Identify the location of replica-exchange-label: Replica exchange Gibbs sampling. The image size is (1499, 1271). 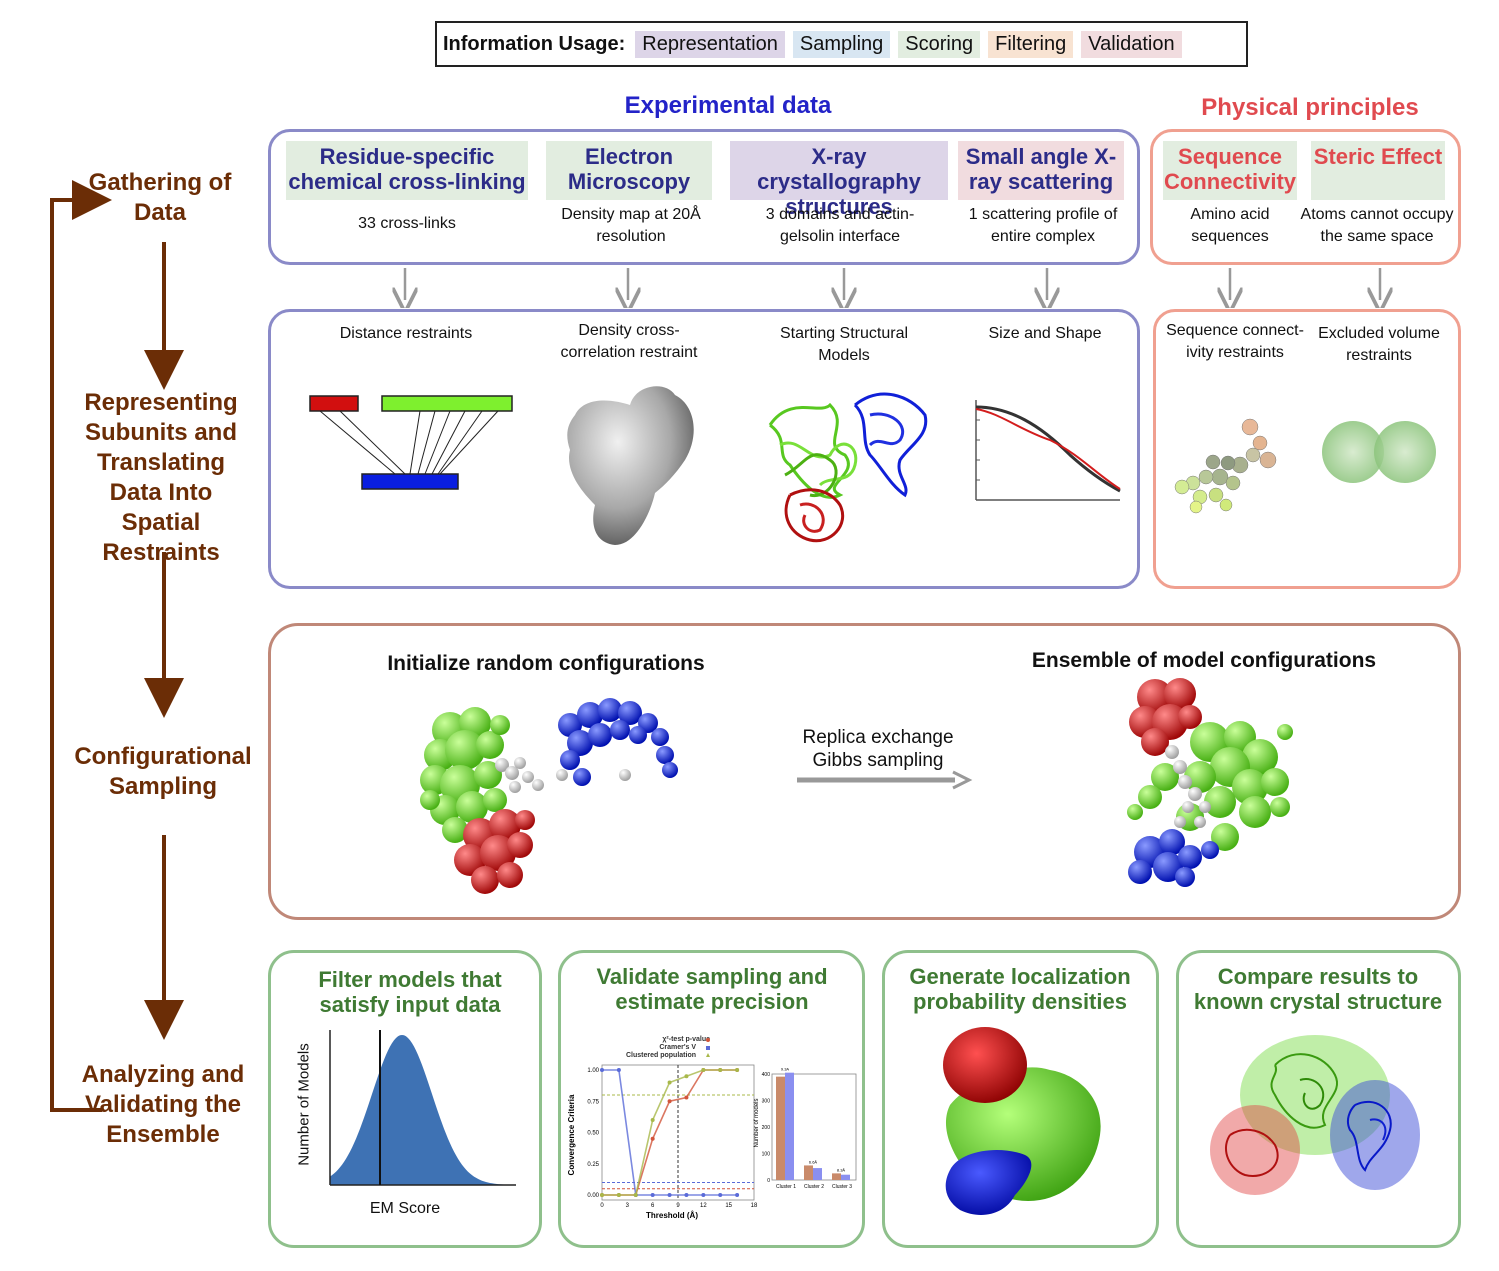
(878, 749).